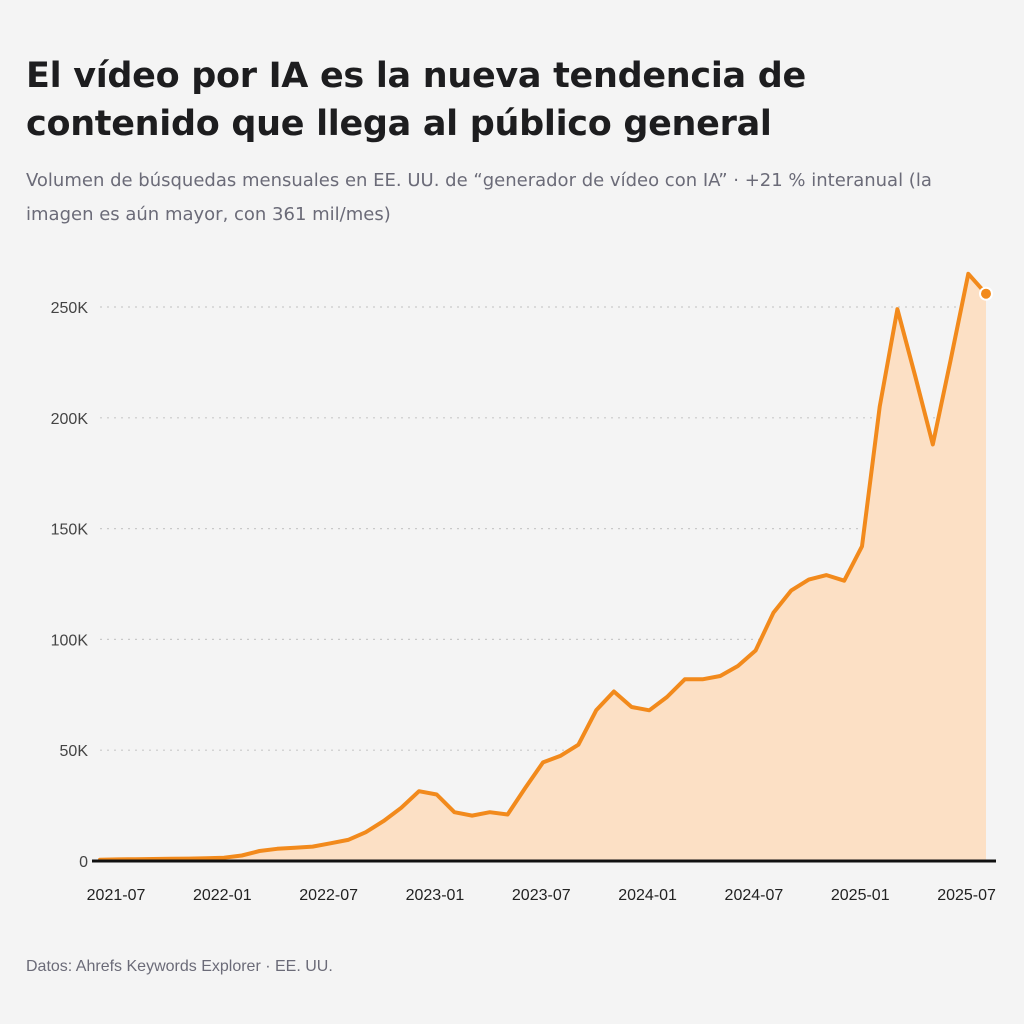 The width and height of the screenshot is (1024, 1024). Describe the element at coordinates (83, 862) in the screenshot. I see `y-tick-label: 0` at that location.